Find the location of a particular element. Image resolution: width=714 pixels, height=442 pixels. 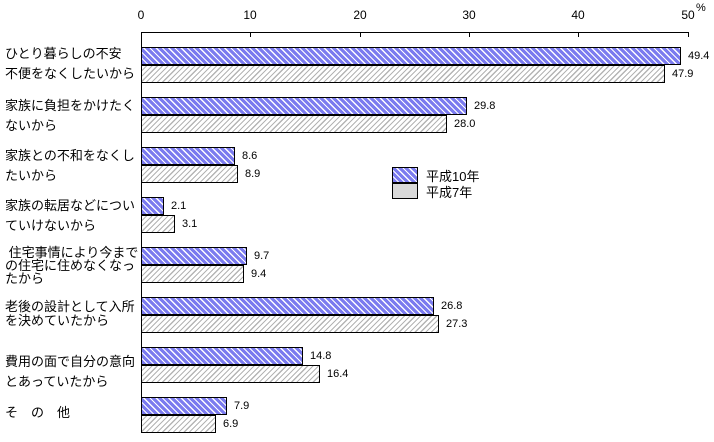

x-tick-label: 50 is located at coordinates (688, 15).